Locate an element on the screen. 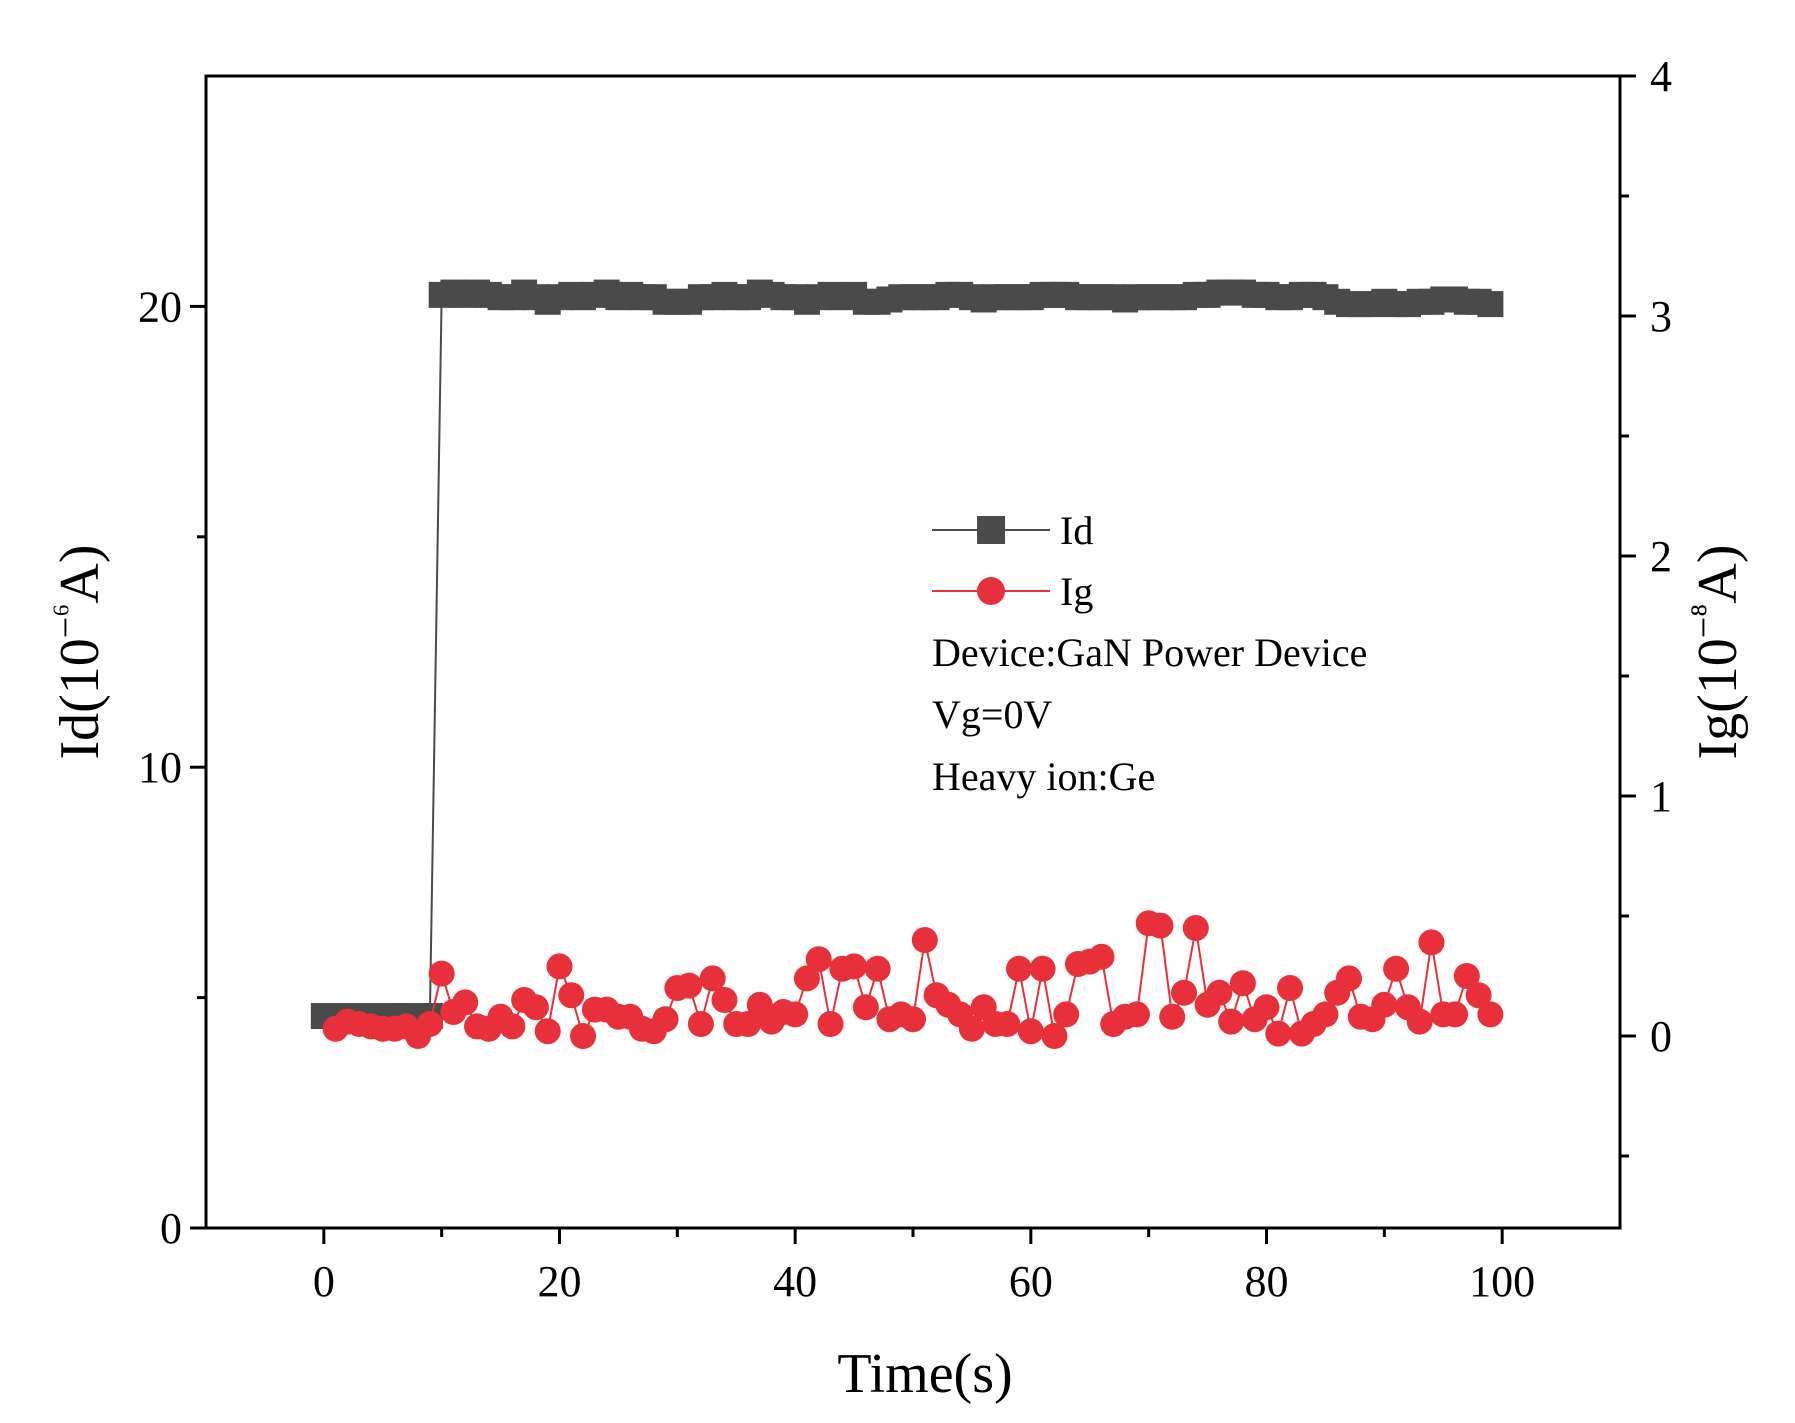 This screenshot has width=1795, height=1423. left-y-axis-ticks: 0 10 20 is located at coordinates (172, 767).